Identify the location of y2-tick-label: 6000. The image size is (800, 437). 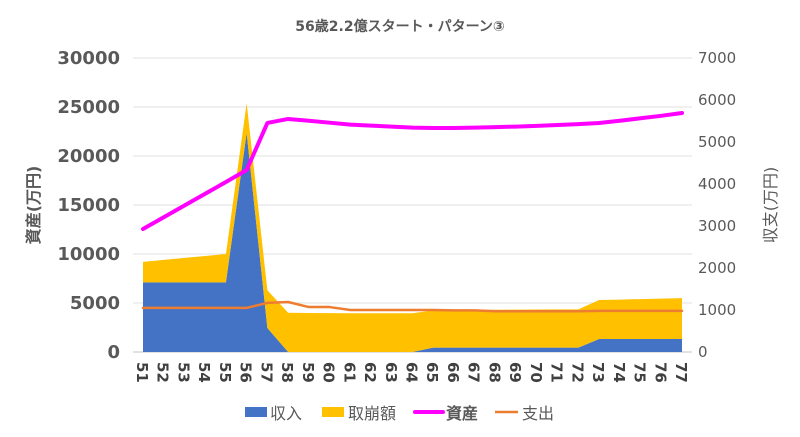
(717, 100).